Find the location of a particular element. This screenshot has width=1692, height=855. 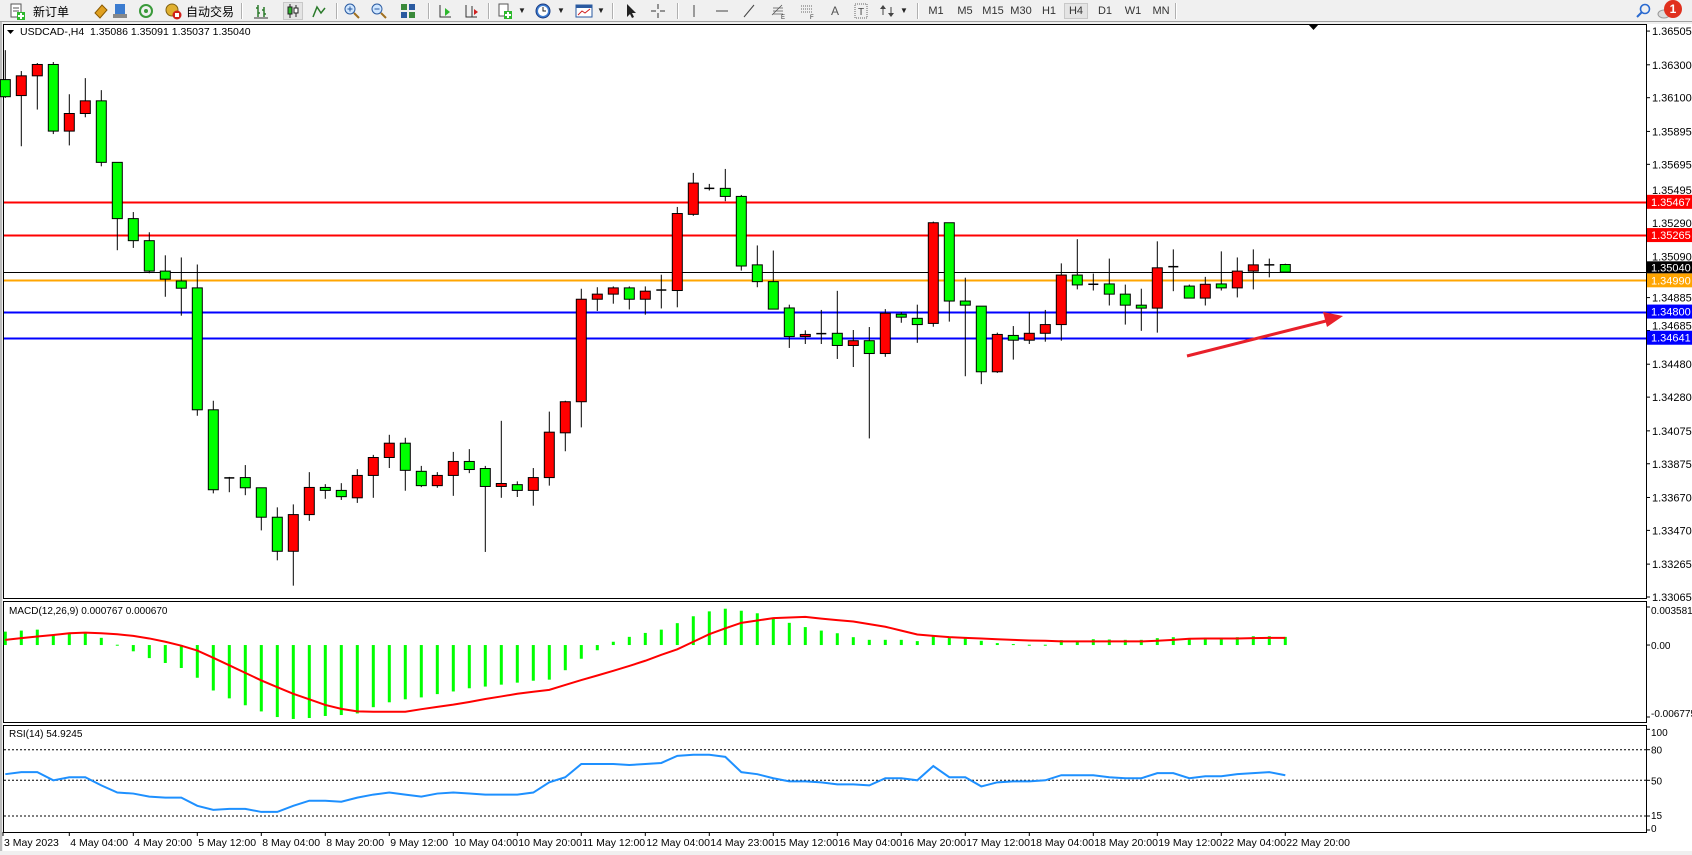

chart-menu-triangle-icon is located at coordinates (10, 32).